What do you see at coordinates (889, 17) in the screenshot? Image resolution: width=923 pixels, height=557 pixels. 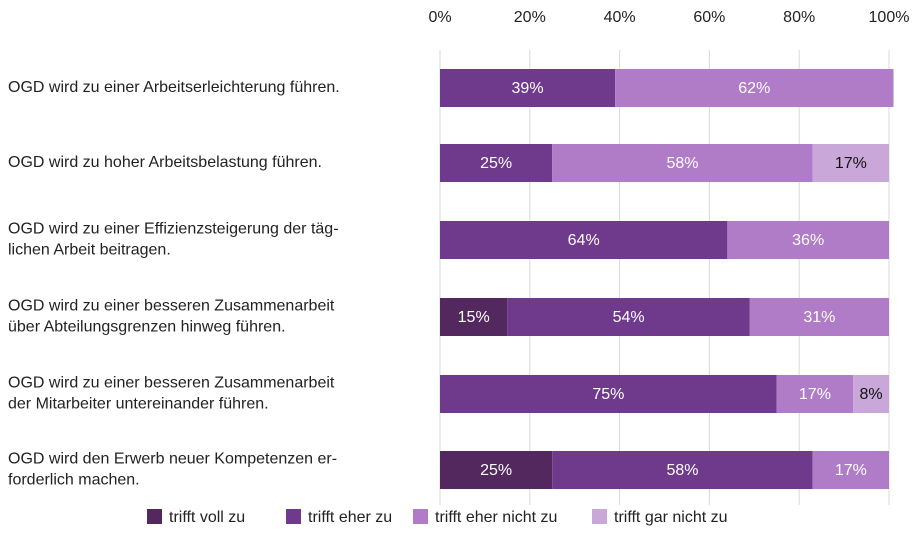 I see `x-tick-label: 100%` at bounding box center [889, 17].